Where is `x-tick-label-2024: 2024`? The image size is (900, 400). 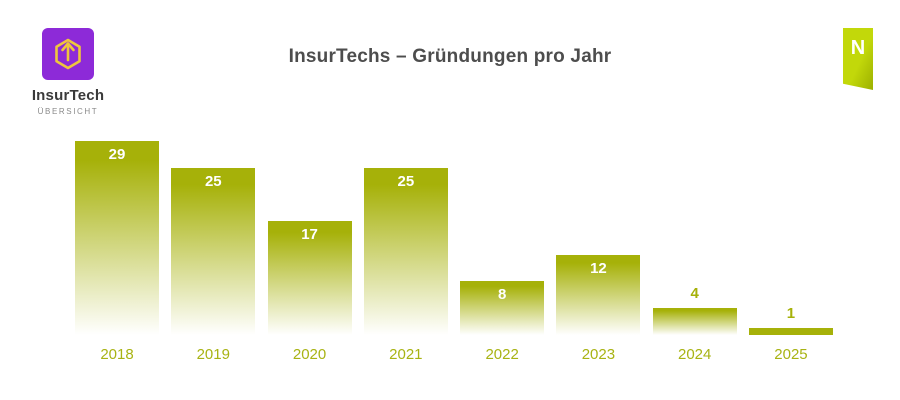
x-tick-label-2024: 2024 is located at coordinates (695, 354).